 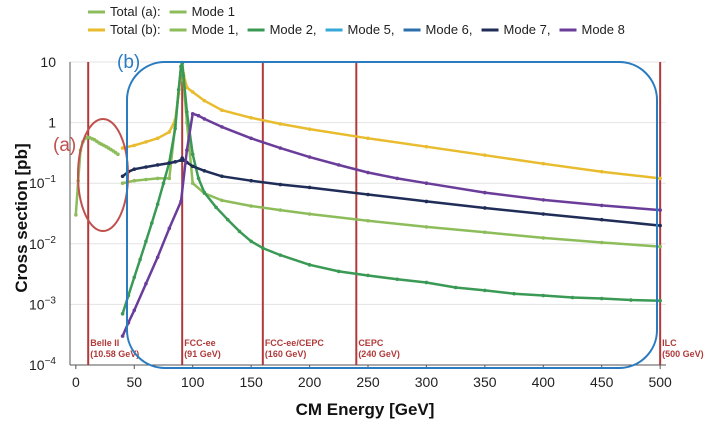 What do you see at coordinates (42, 182) in the screenshot?
I see `y-tick-label: 10−1` at bounding box center [42, 182].